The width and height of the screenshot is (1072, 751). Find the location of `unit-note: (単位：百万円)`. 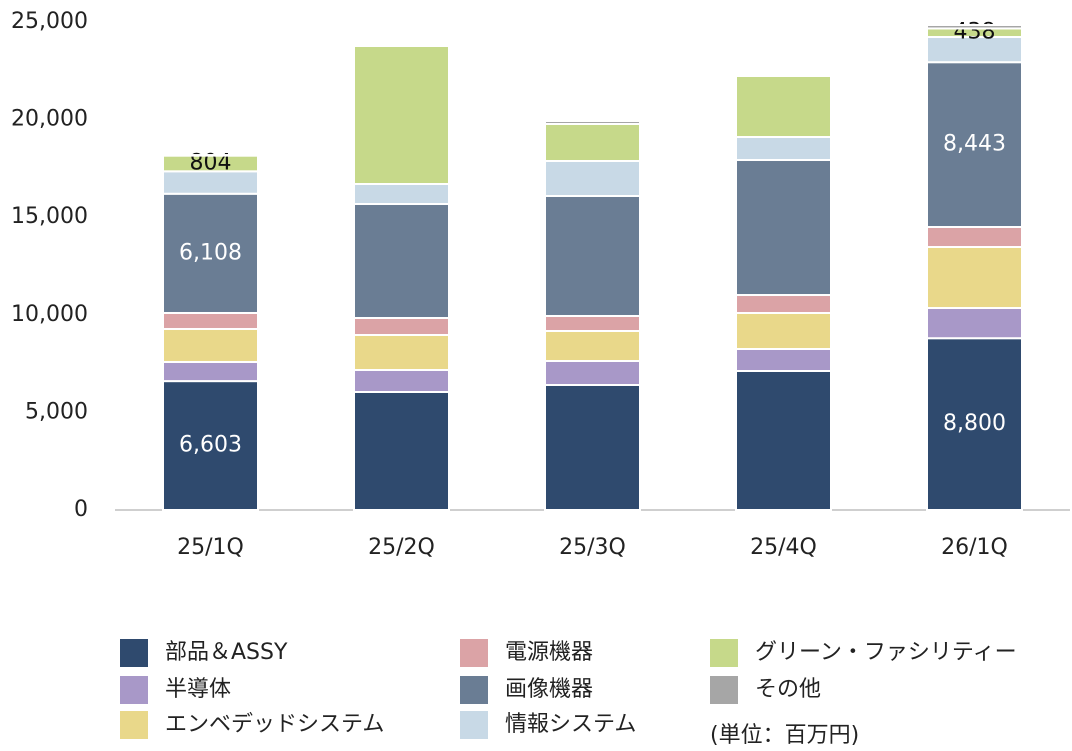

unit-note: (単位：百万円) is located at coordinates (784, 735).